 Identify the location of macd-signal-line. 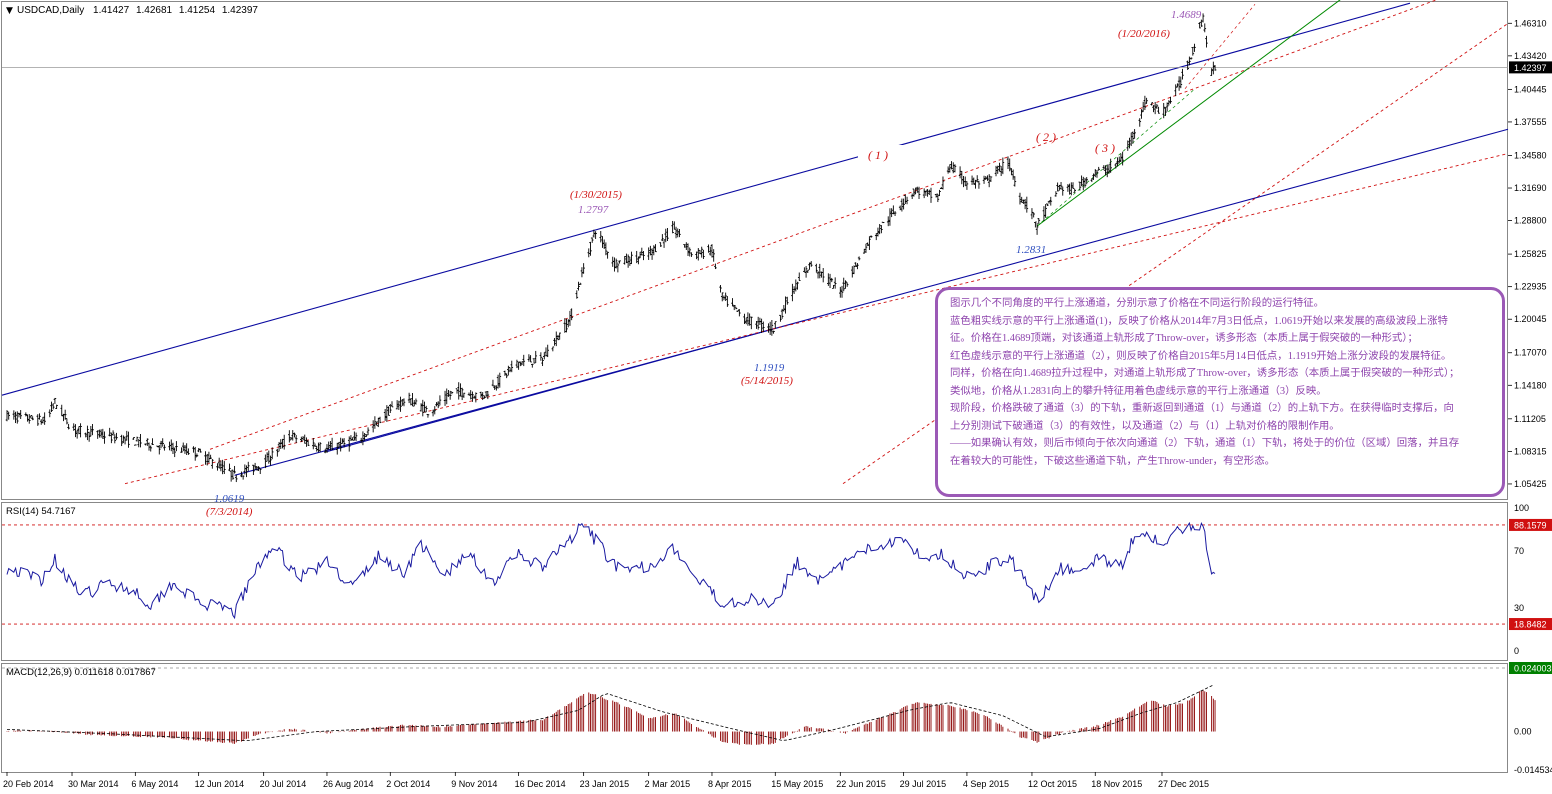
(610, 712).